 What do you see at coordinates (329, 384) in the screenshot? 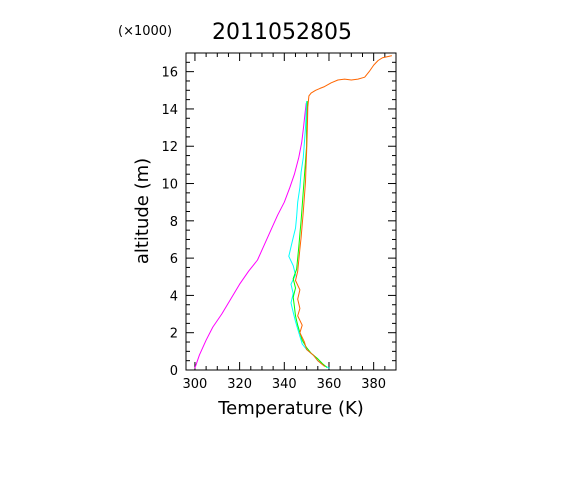
I see `x-tick-label: 360` at bounding box center [329, 384].